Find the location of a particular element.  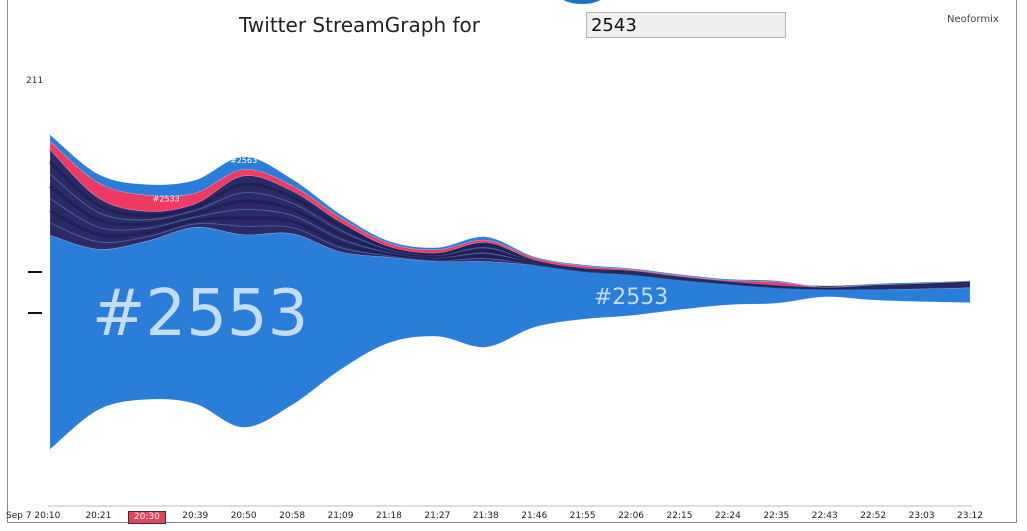

x-tick-label: 20:50 is located at coordinates (243, 516).